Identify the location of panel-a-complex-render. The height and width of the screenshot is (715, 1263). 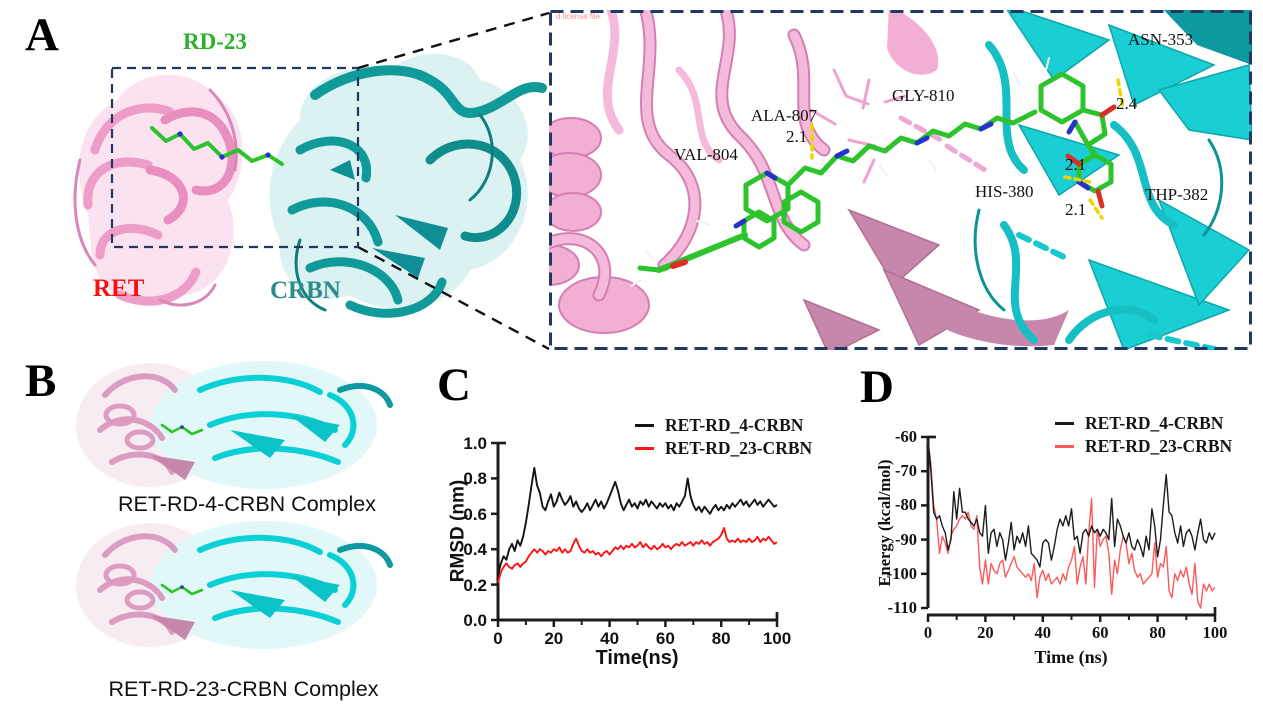
(310, 185).